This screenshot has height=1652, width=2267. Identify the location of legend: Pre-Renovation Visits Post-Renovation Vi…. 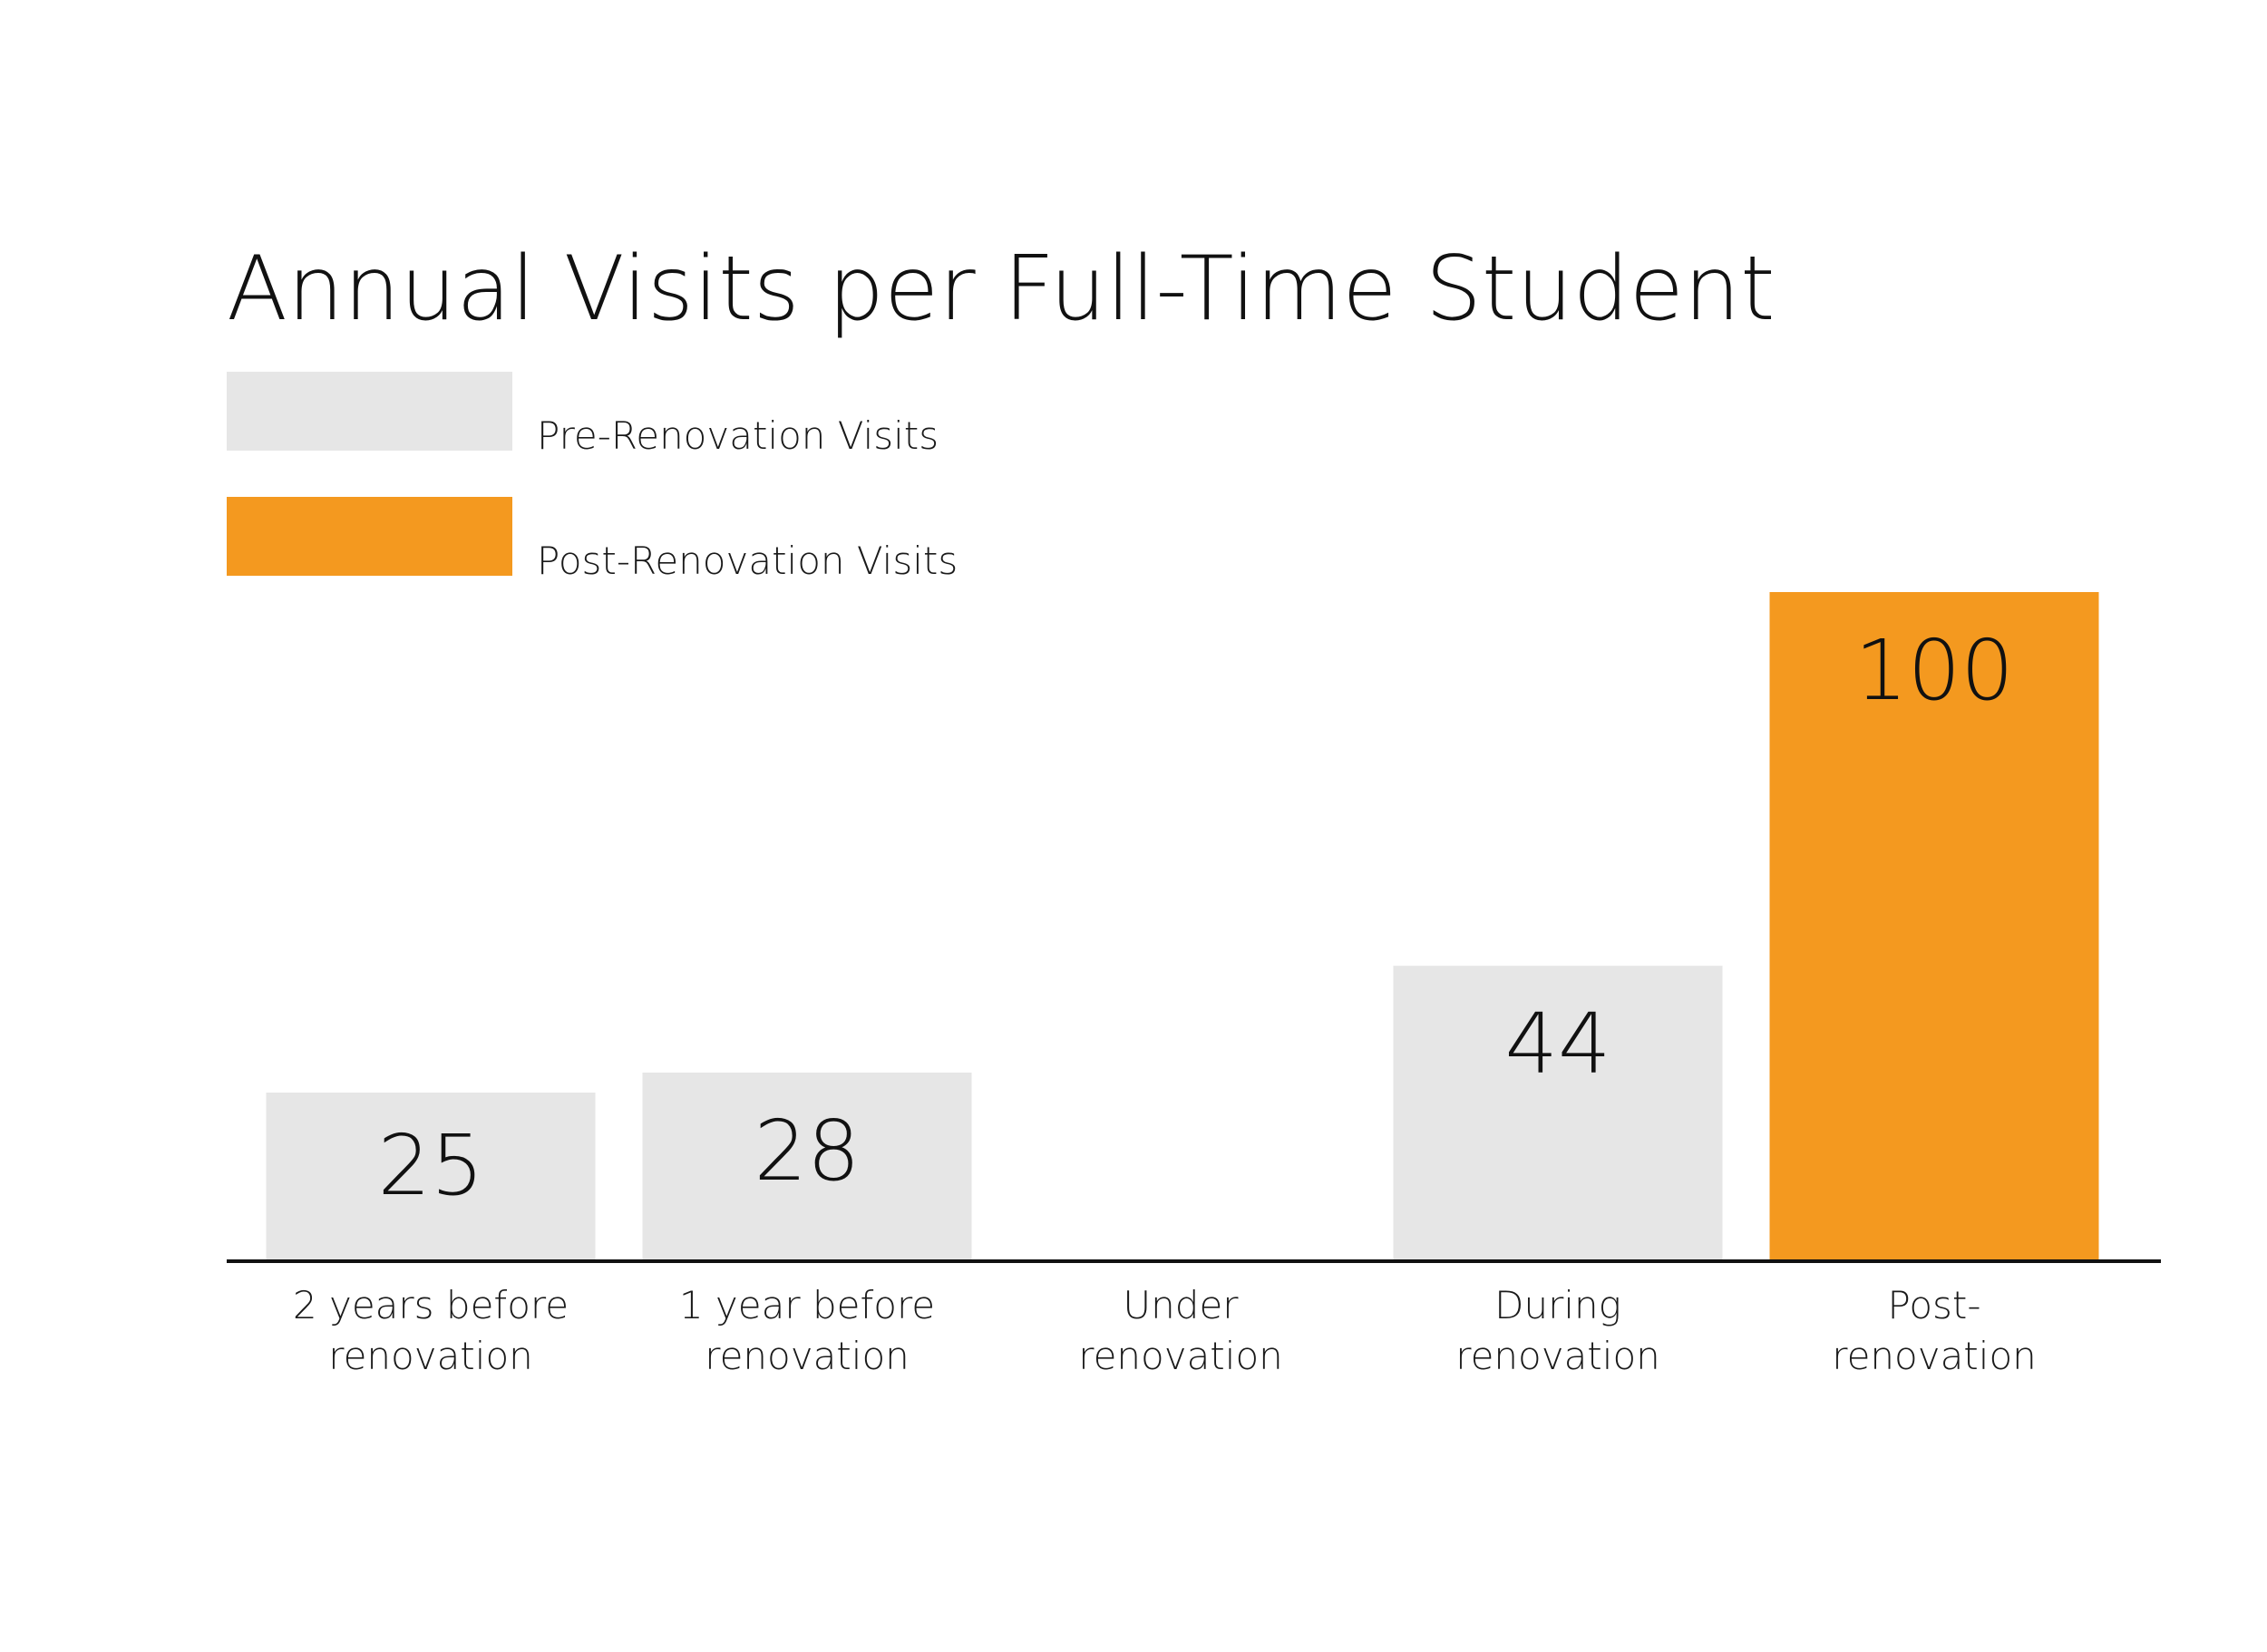
(593, 478).